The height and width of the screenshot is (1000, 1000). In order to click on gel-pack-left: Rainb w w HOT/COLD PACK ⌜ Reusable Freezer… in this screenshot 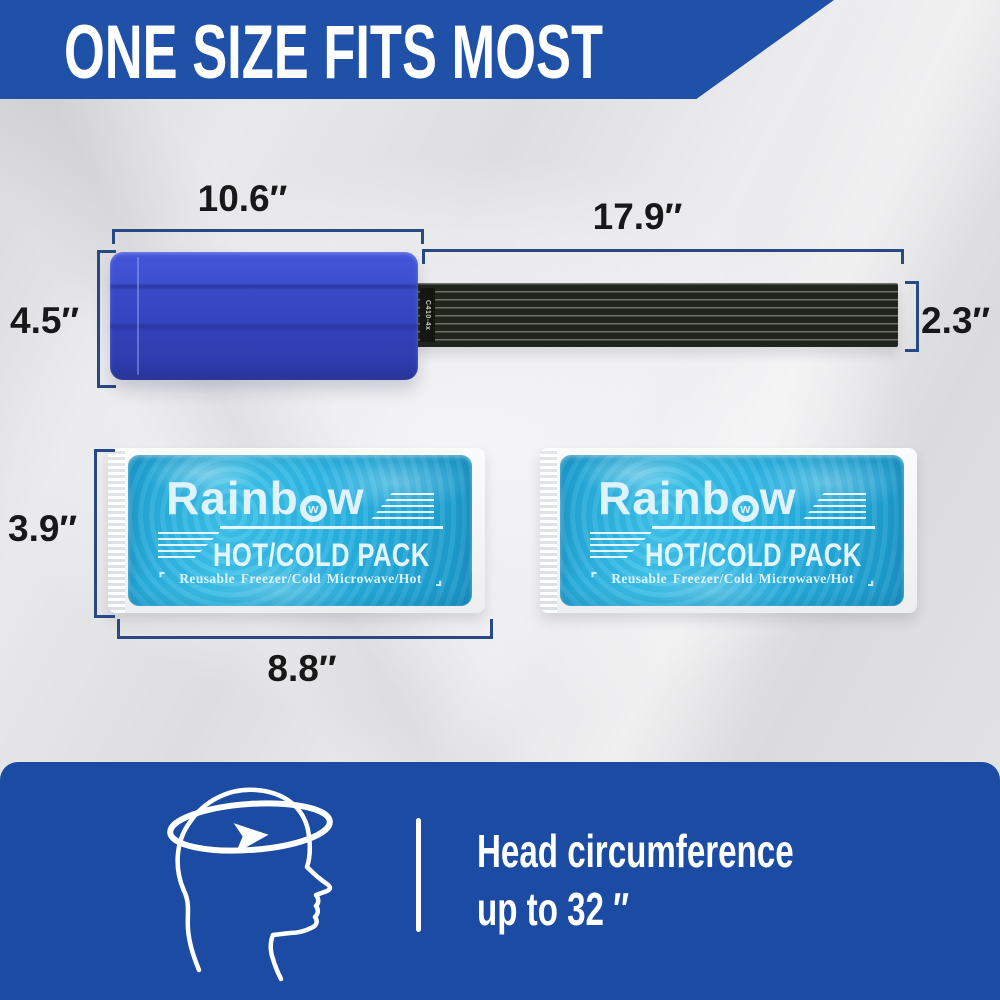, I will do `click(296, 530)`.